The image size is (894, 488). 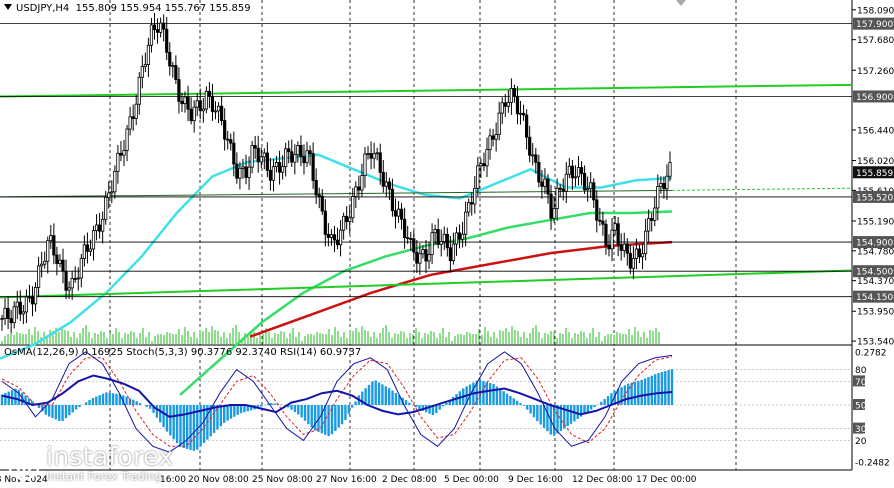 I want to click on time-axis-label: 2 Dec 08:00, so click(x=409, y=480).